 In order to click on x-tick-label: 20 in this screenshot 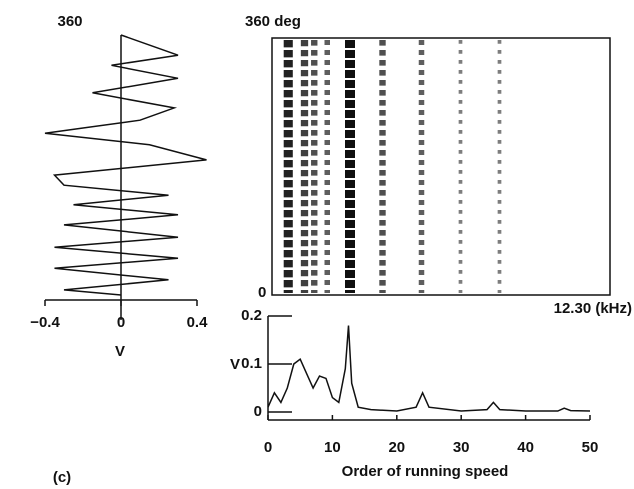, I will do `click(396, 447)`.